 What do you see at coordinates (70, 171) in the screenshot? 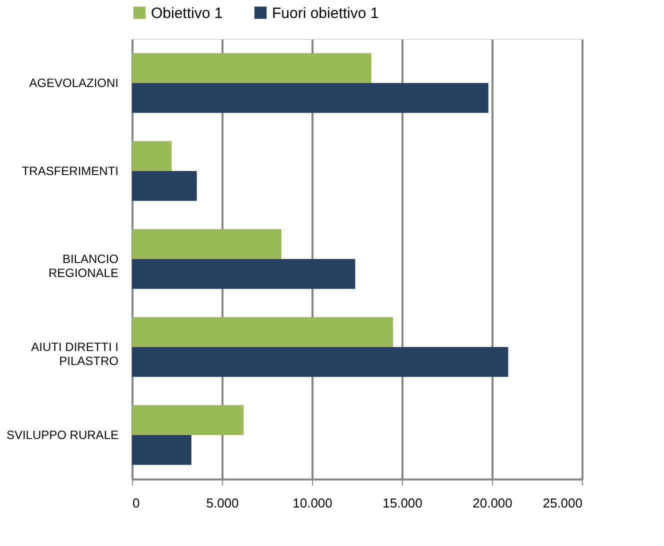
I see `y-tick-label: TRASFERIMENTI` at bounding box center [70, 171].